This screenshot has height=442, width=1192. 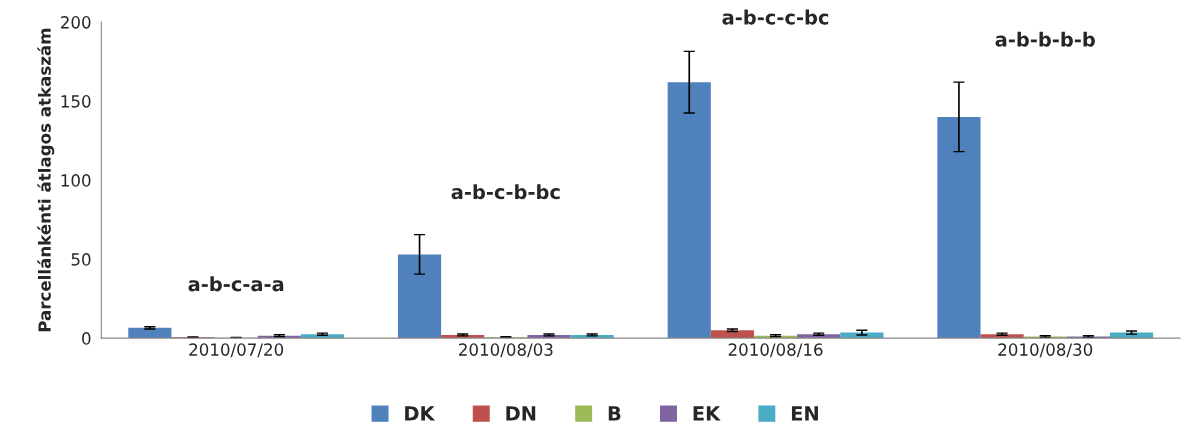 What do you see at coordinates (86, 338) in the screenshot?
I see `y-tick-label: 0` at bounding box center [86, 338].